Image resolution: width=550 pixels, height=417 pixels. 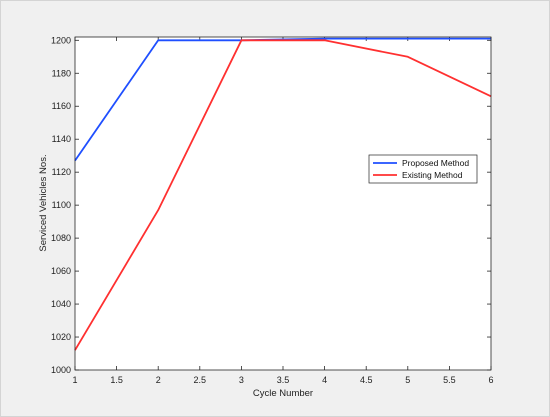 What do you see at coordinates (407, 380) in the screenshot?
I see `x-tick-label: 5` at bounding box center [407, 380].